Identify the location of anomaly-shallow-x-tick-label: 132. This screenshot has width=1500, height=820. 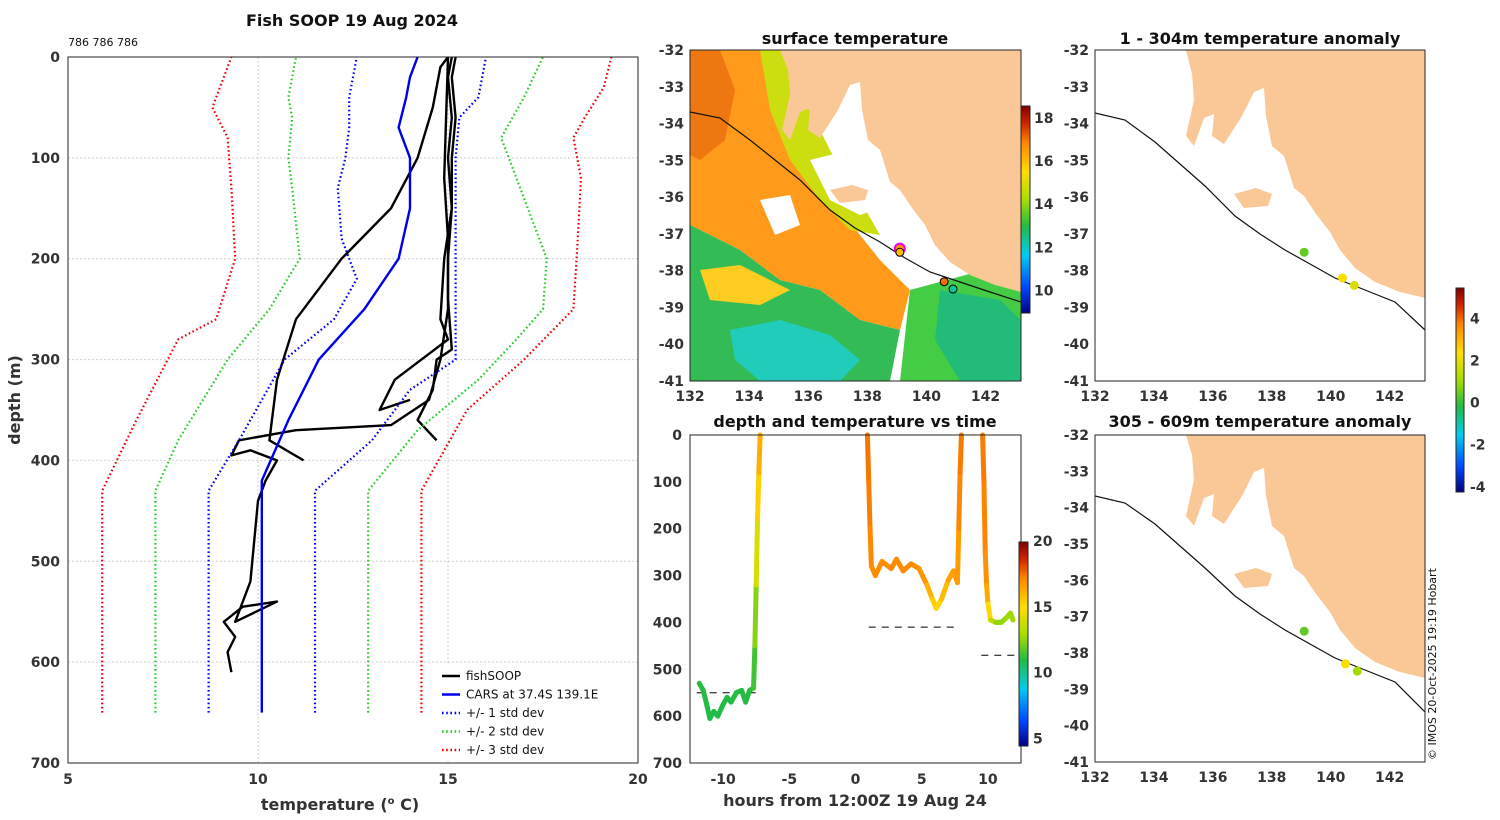
(1094, 397).